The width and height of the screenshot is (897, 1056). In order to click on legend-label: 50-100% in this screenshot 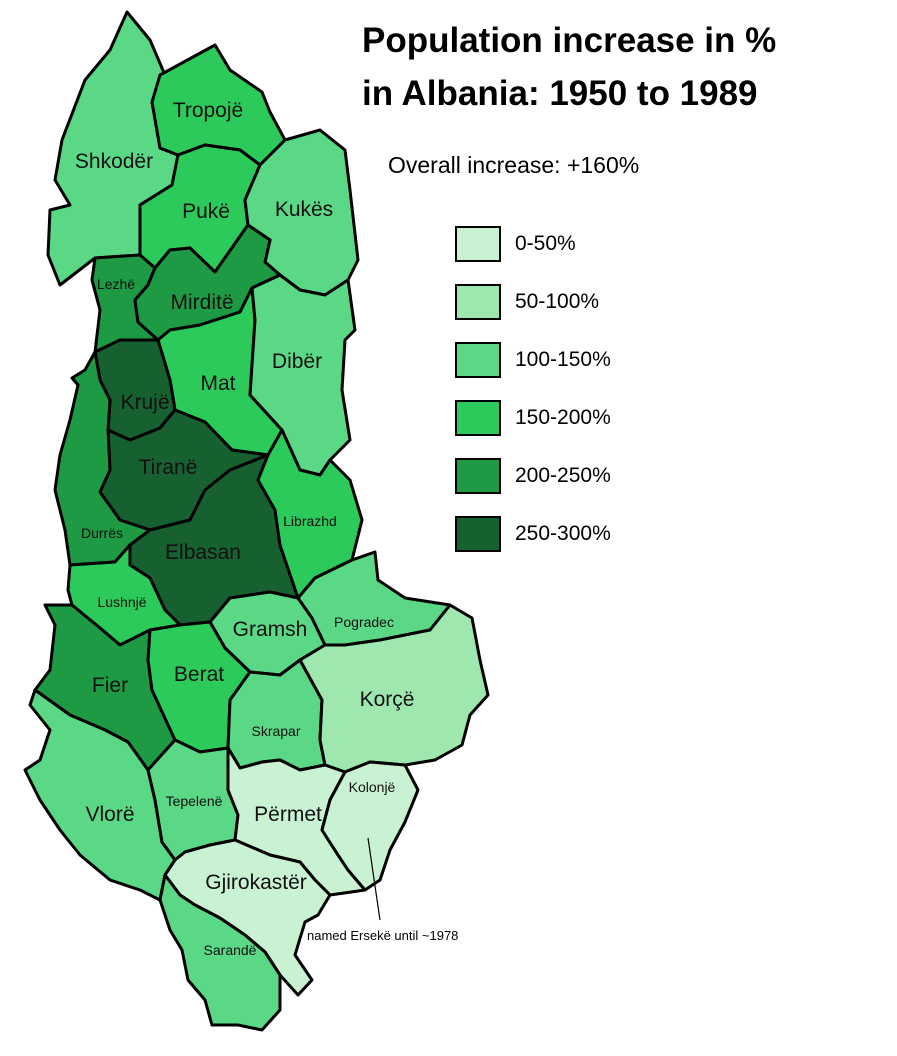, I will do `click(557, 301)`.